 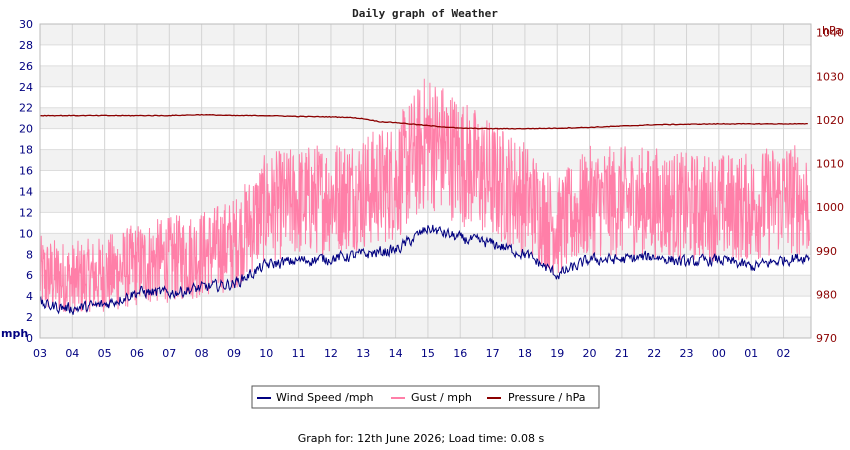 What do you see at coordinates (687, 353) in the screenshot?
I see `x-tick-label: 23` at bounding box center [687, 353].